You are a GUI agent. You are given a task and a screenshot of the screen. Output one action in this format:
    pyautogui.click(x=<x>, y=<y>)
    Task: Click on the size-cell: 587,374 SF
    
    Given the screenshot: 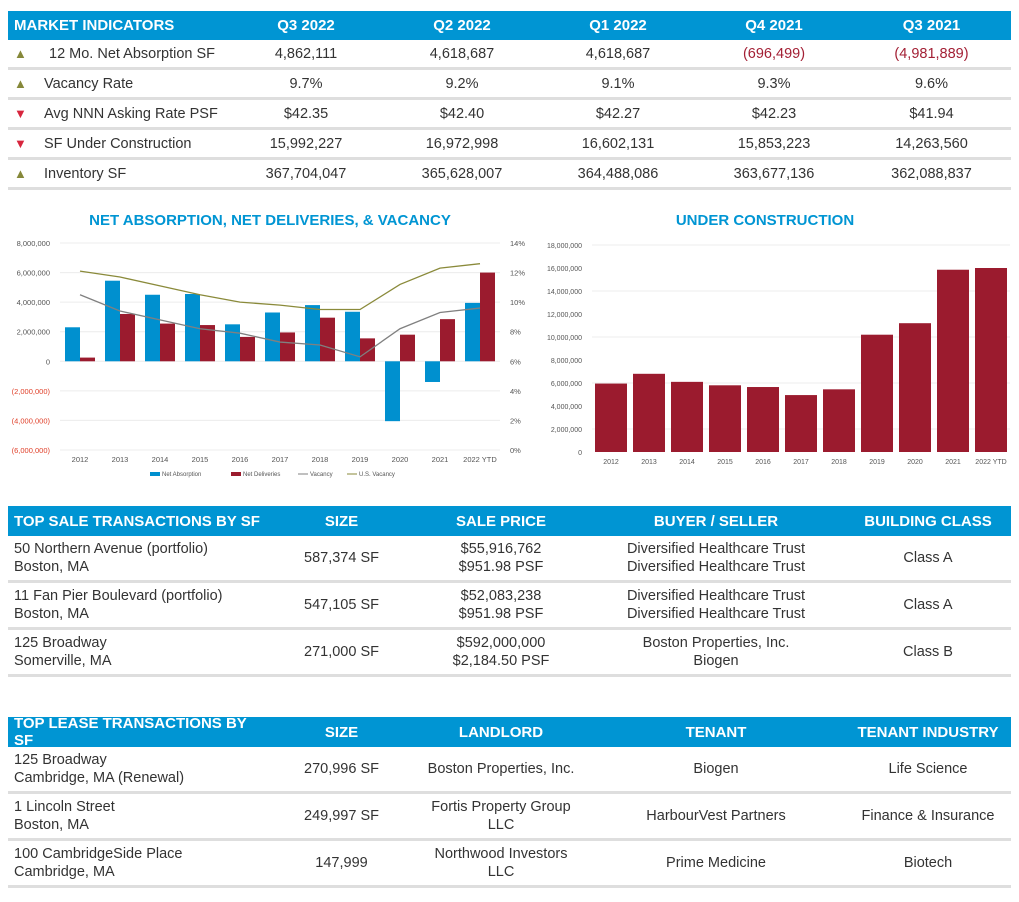 What is the action you would take?
    pyautogui.click(x=341, y=558)
    